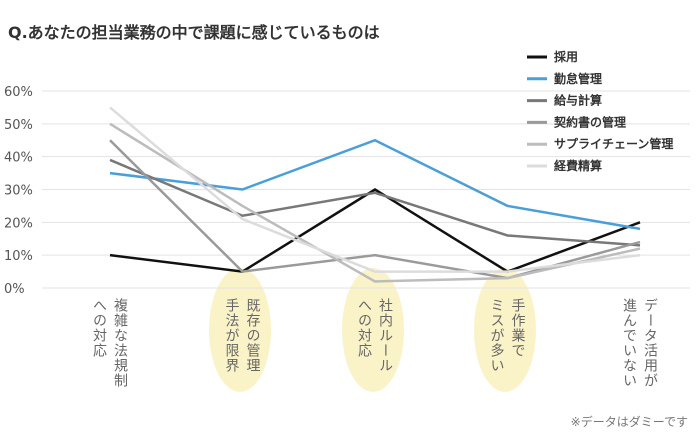  Describe the element at coordinates (120, 342) in the screenshot. I see `x-tick-label: 複雑な法規制` at that location.